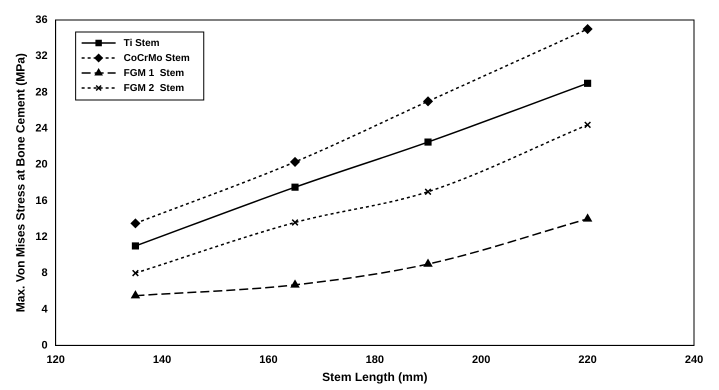 The width and height of the screenshot is (719, 390). I want to click on y-tick-label: 24, so click(42, 128).